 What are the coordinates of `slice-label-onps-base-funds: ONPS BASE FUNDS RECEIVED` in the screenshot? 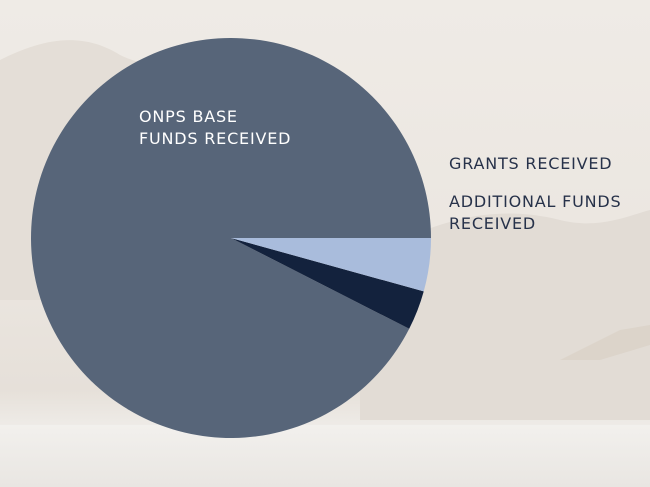 It's located at (215, 127).